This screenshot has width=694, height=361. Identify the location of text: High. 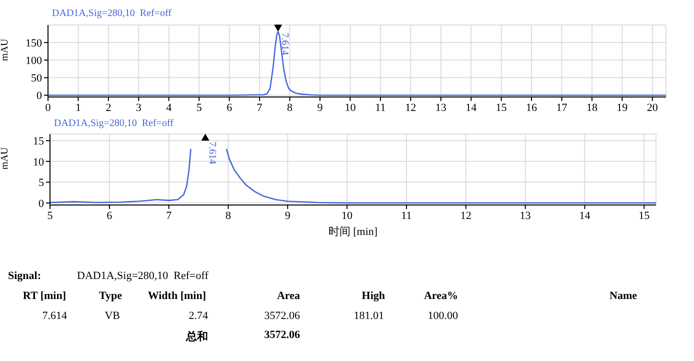
(373, 296).